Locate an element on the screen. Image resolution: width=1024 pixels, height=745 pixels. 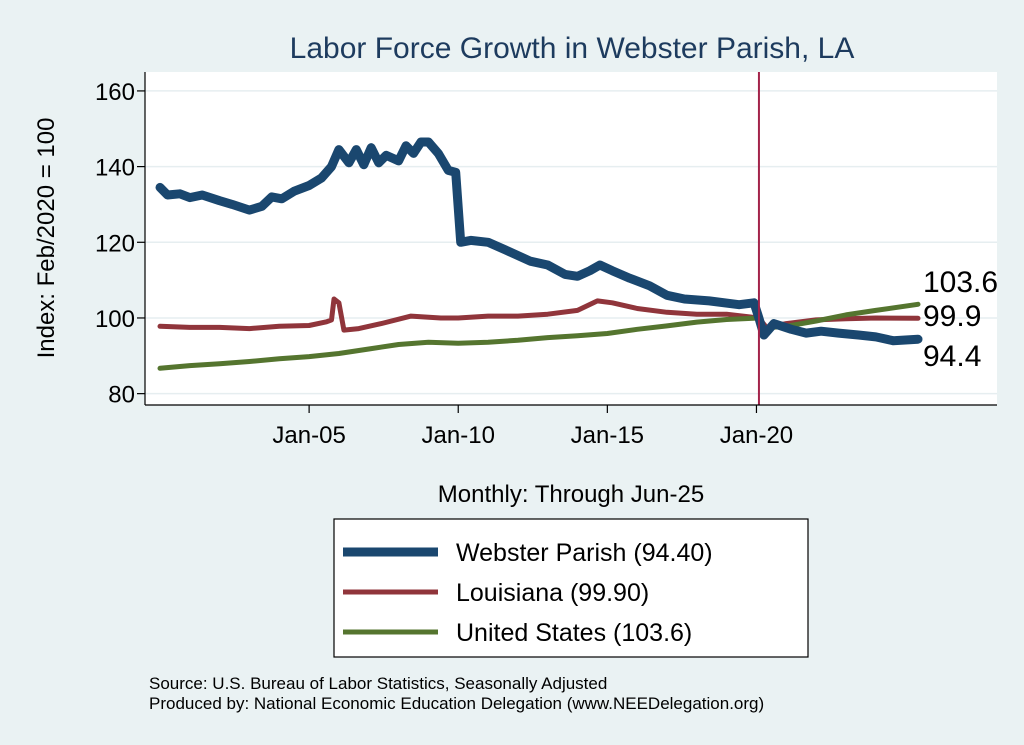
x-axis-title: Monthly: Through Jun-25 is located at coordinates (571, 494).